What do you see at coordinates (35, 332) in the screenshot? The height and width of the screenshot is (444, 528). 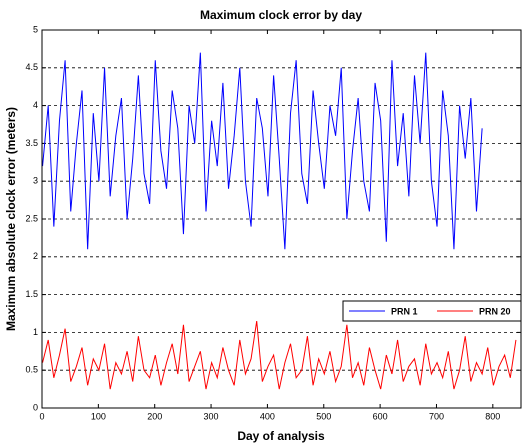 I see `y-tick-label: 1` at bounding box center [35, 332].